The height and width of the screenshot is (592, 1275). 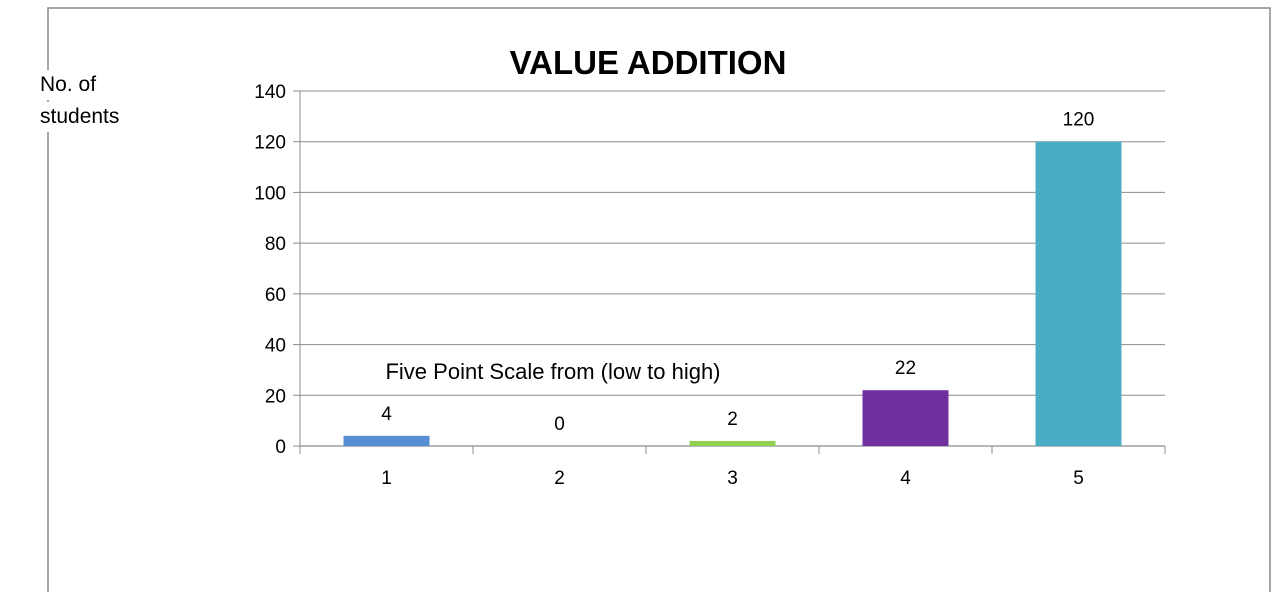 I want to click on scale-annotation: Five Point Scale from (low to high), so click(x=552, y=371).